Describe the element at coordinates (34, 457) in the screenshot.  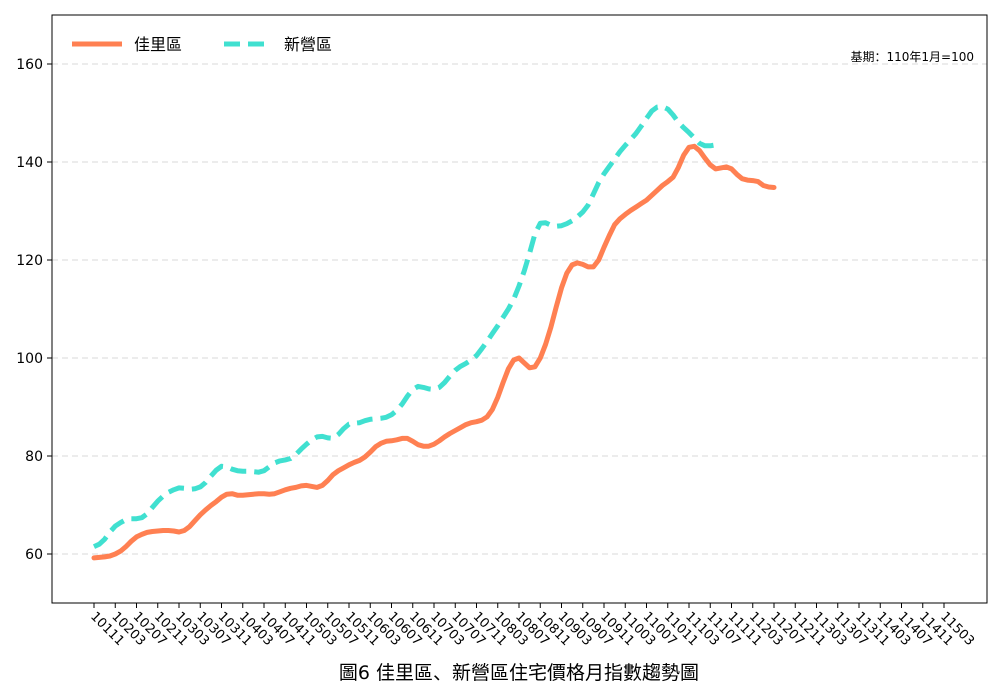
I see `ytick-label-80: 80` at that location.